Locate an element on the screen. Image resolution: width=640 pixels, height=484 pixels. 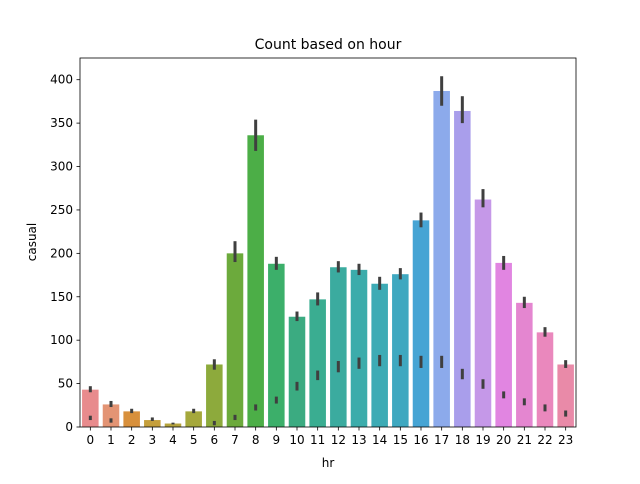
y-tick-label-150: 150 is located at coordinates (61, 297).